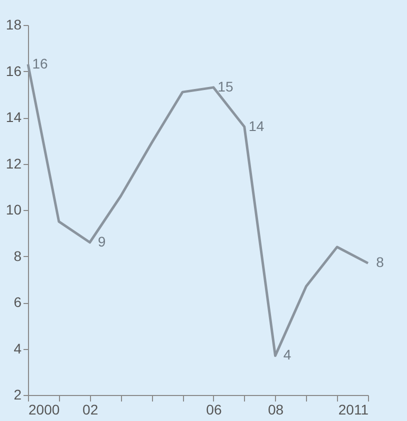  I want to click on data-label: 16, so click(40, 63).